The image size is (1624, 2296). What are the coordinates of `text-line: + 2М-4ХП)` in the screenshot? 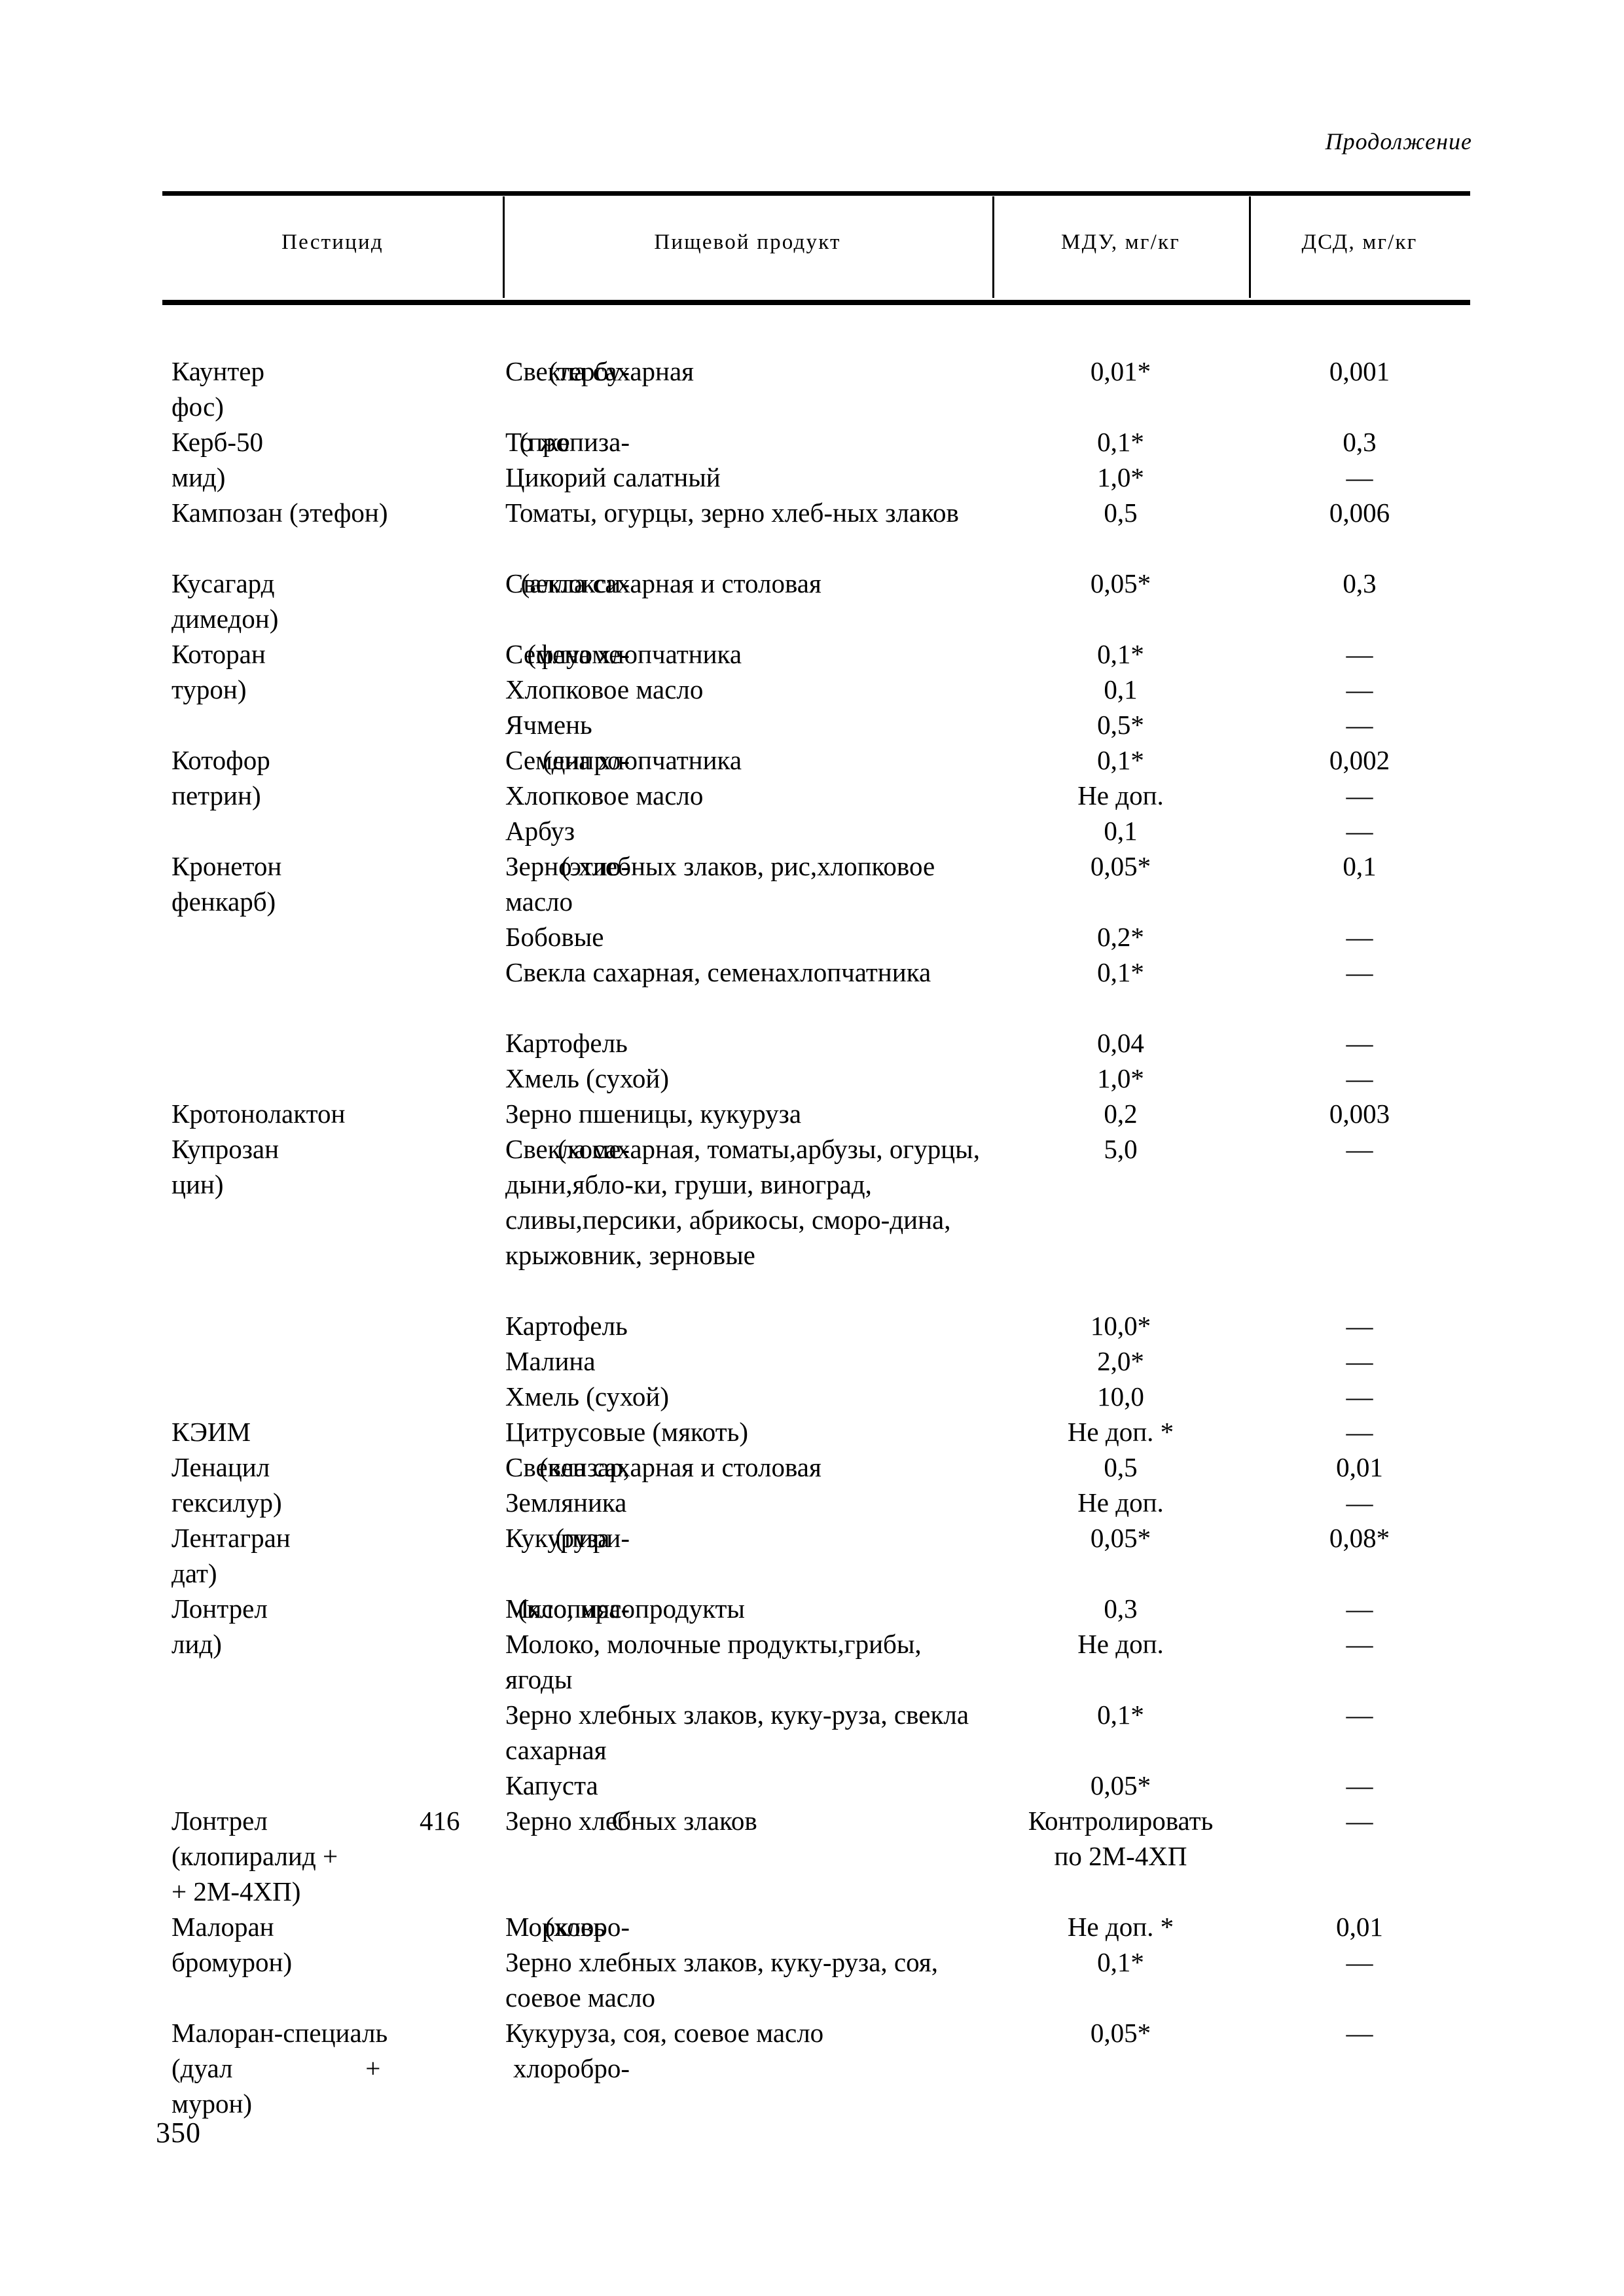 It's located at (236, 1891).